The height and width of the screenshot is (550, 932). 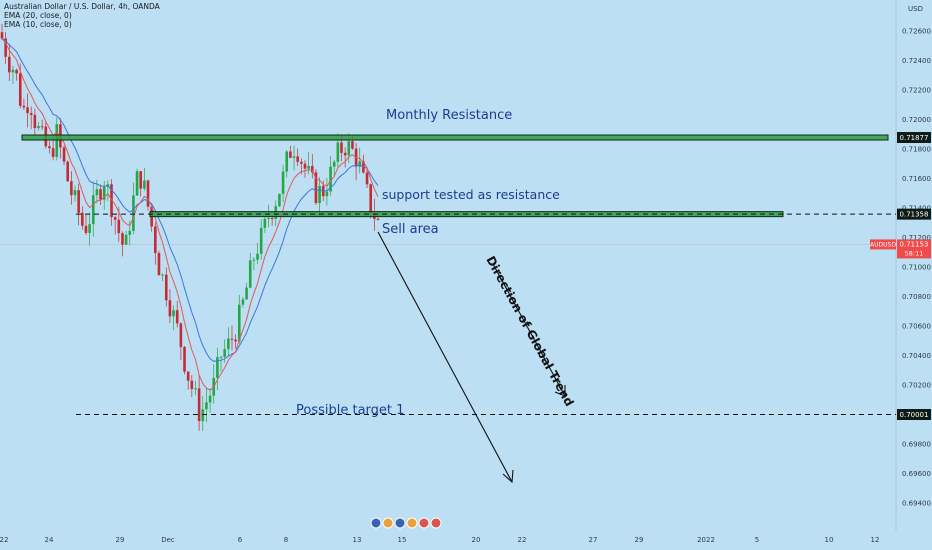 I want to click on target-label: Possible target 1, so click(x=350, y=410).